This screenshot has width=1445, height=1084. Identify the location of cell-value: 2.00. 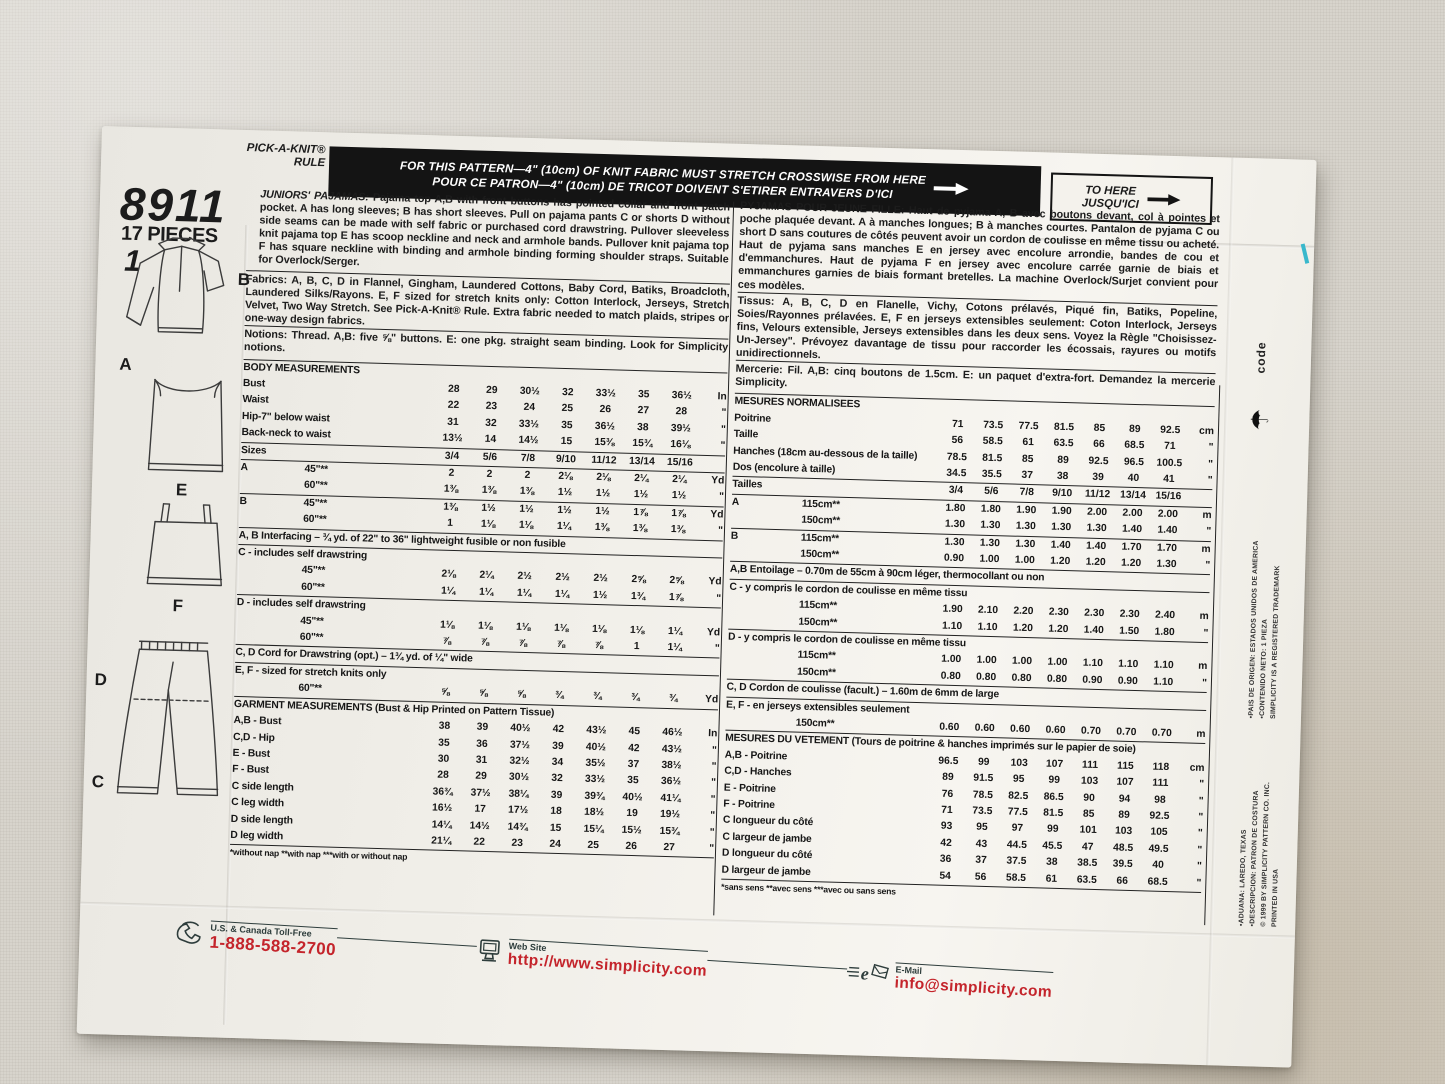
(1132, 513).